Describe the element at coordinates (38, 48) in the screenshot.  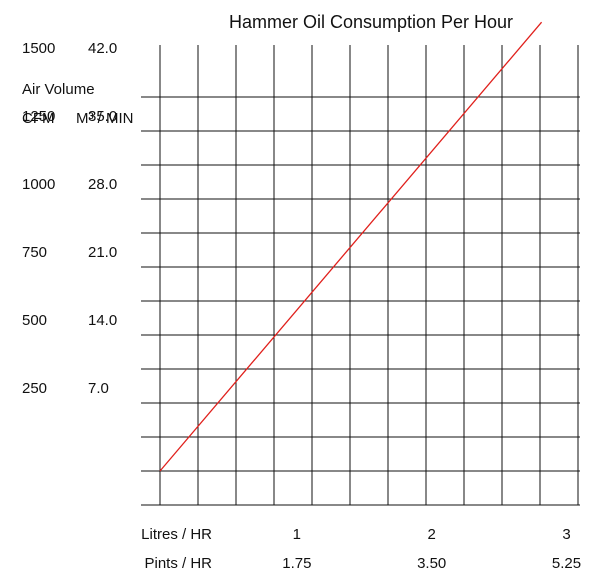
I see `y-tick-label-cfm: 1500` at that location.